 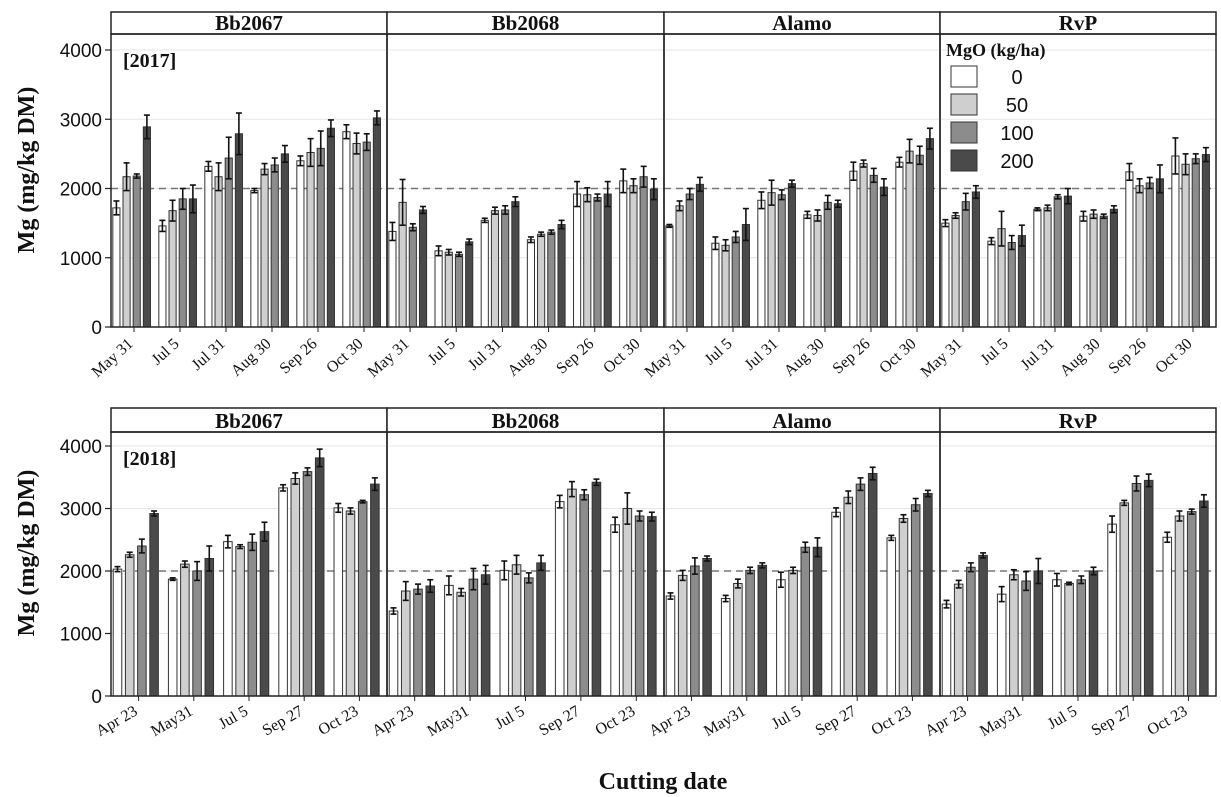 What do you see at coordinates (27, 170) in the screenshot?
I see `y-axis-title-2017: Mg (mg/kg DM)` at bounding box center [27, 170].